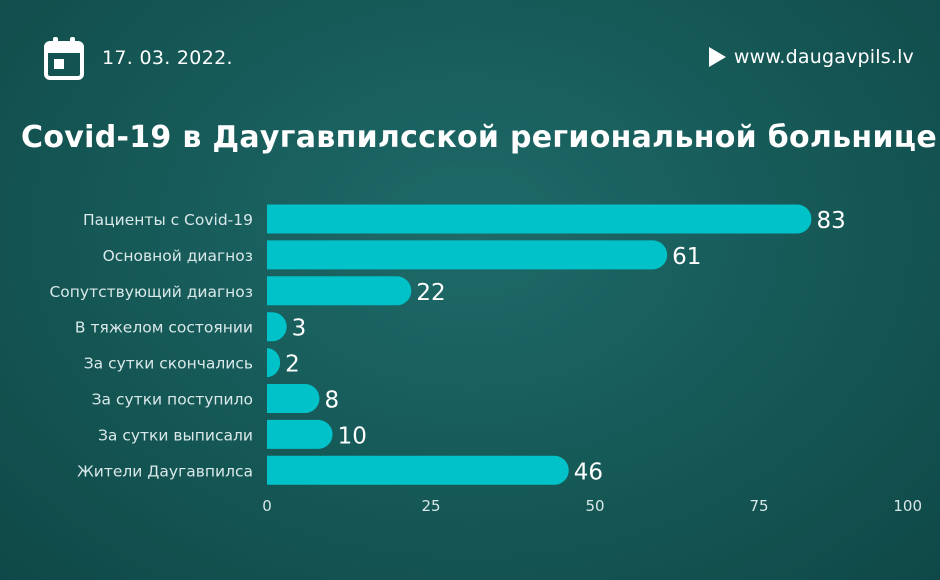 Image resolution: width=940 pixels, height=580 pixels. What do you see at coordinates (164, 328) in the screenshot?
I see `category-label: В тяжелом состоянии` at bounding box center [164, 328].